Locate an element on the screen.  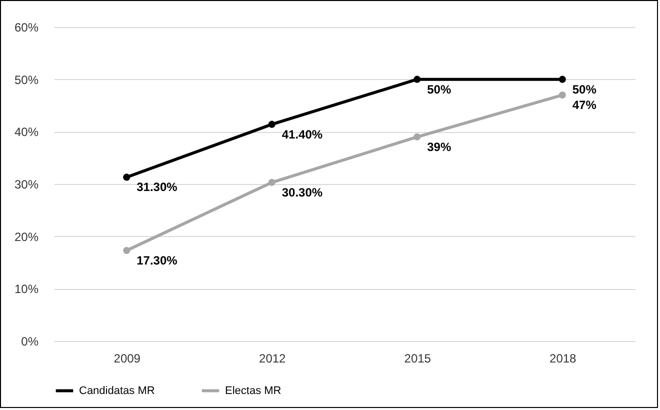
x-tick-label: 2009 is located at coordinates (127, 359).